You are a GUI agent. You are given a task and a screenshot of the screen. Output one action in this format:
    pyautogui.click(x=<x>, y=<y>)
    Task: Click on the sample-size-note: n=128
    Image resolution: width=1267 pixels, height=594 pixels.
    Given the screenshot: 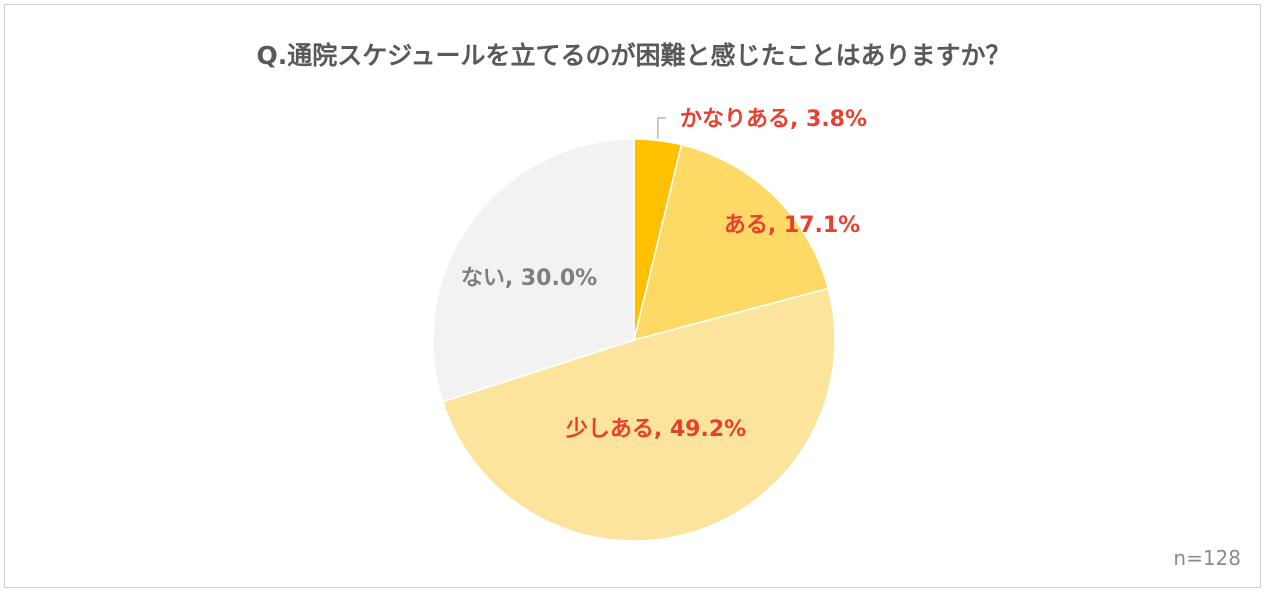 What is the action you would take?
    pyautogui.click(x=1207, y=558)
    